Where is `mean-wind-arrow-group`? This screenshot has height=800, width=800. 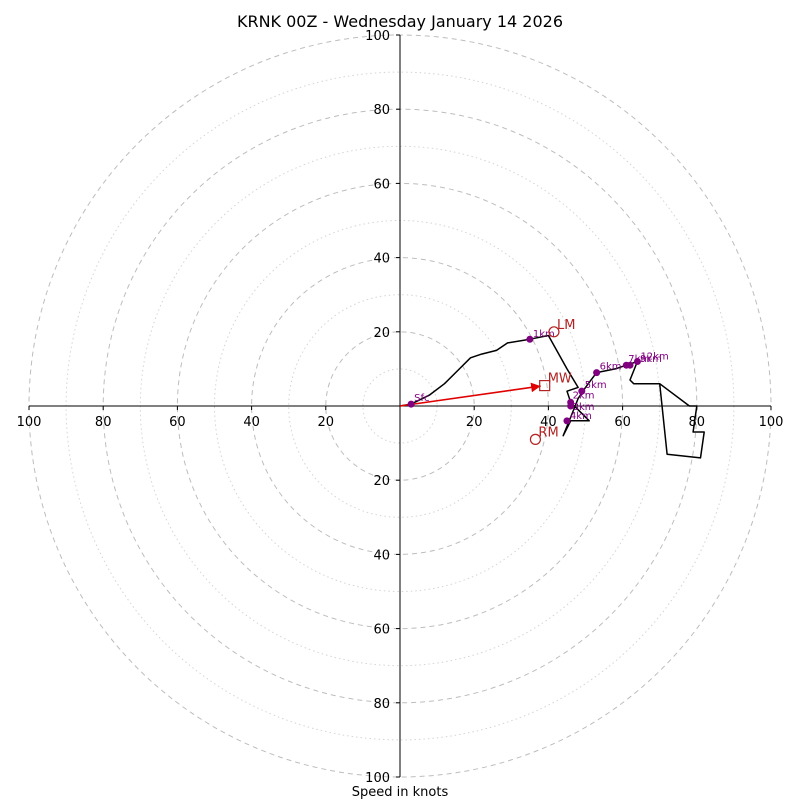 mean-wind-arrow-group is located at coordinates (470, 394).